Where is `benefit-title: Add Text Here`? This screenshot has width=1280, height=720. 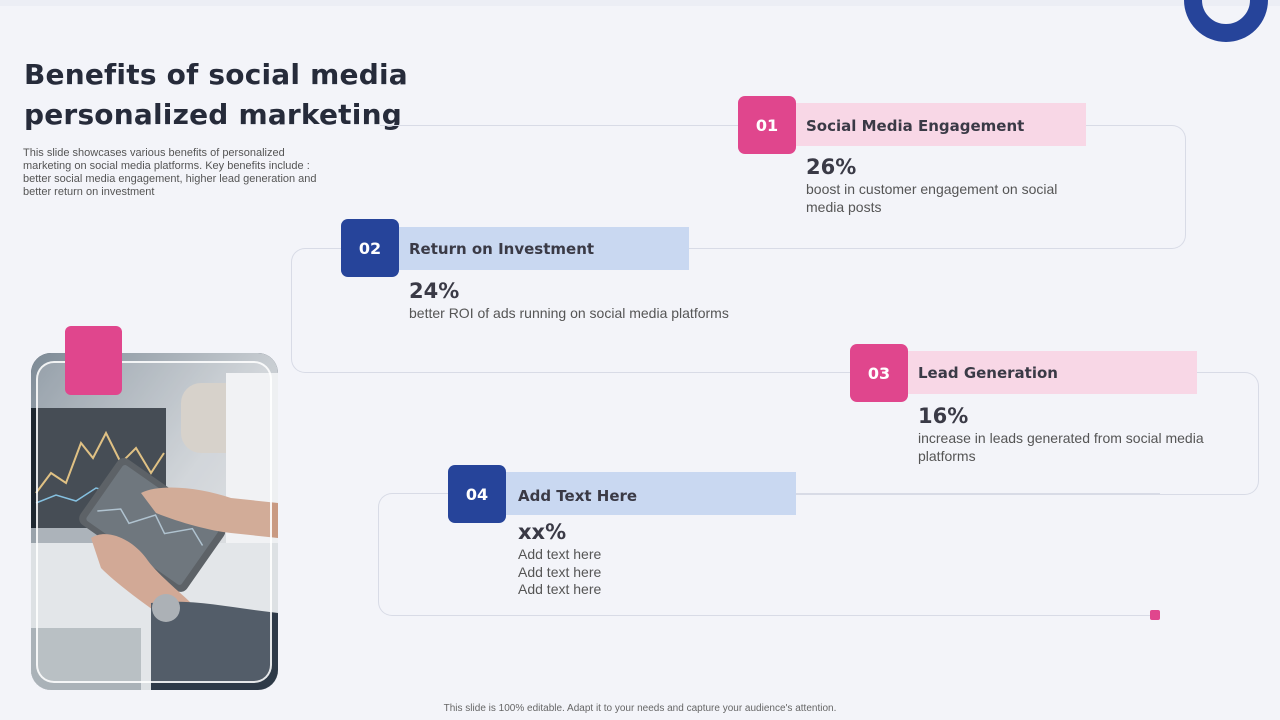
benefit-title: Add Text Here is located at coordinates (578, 496).